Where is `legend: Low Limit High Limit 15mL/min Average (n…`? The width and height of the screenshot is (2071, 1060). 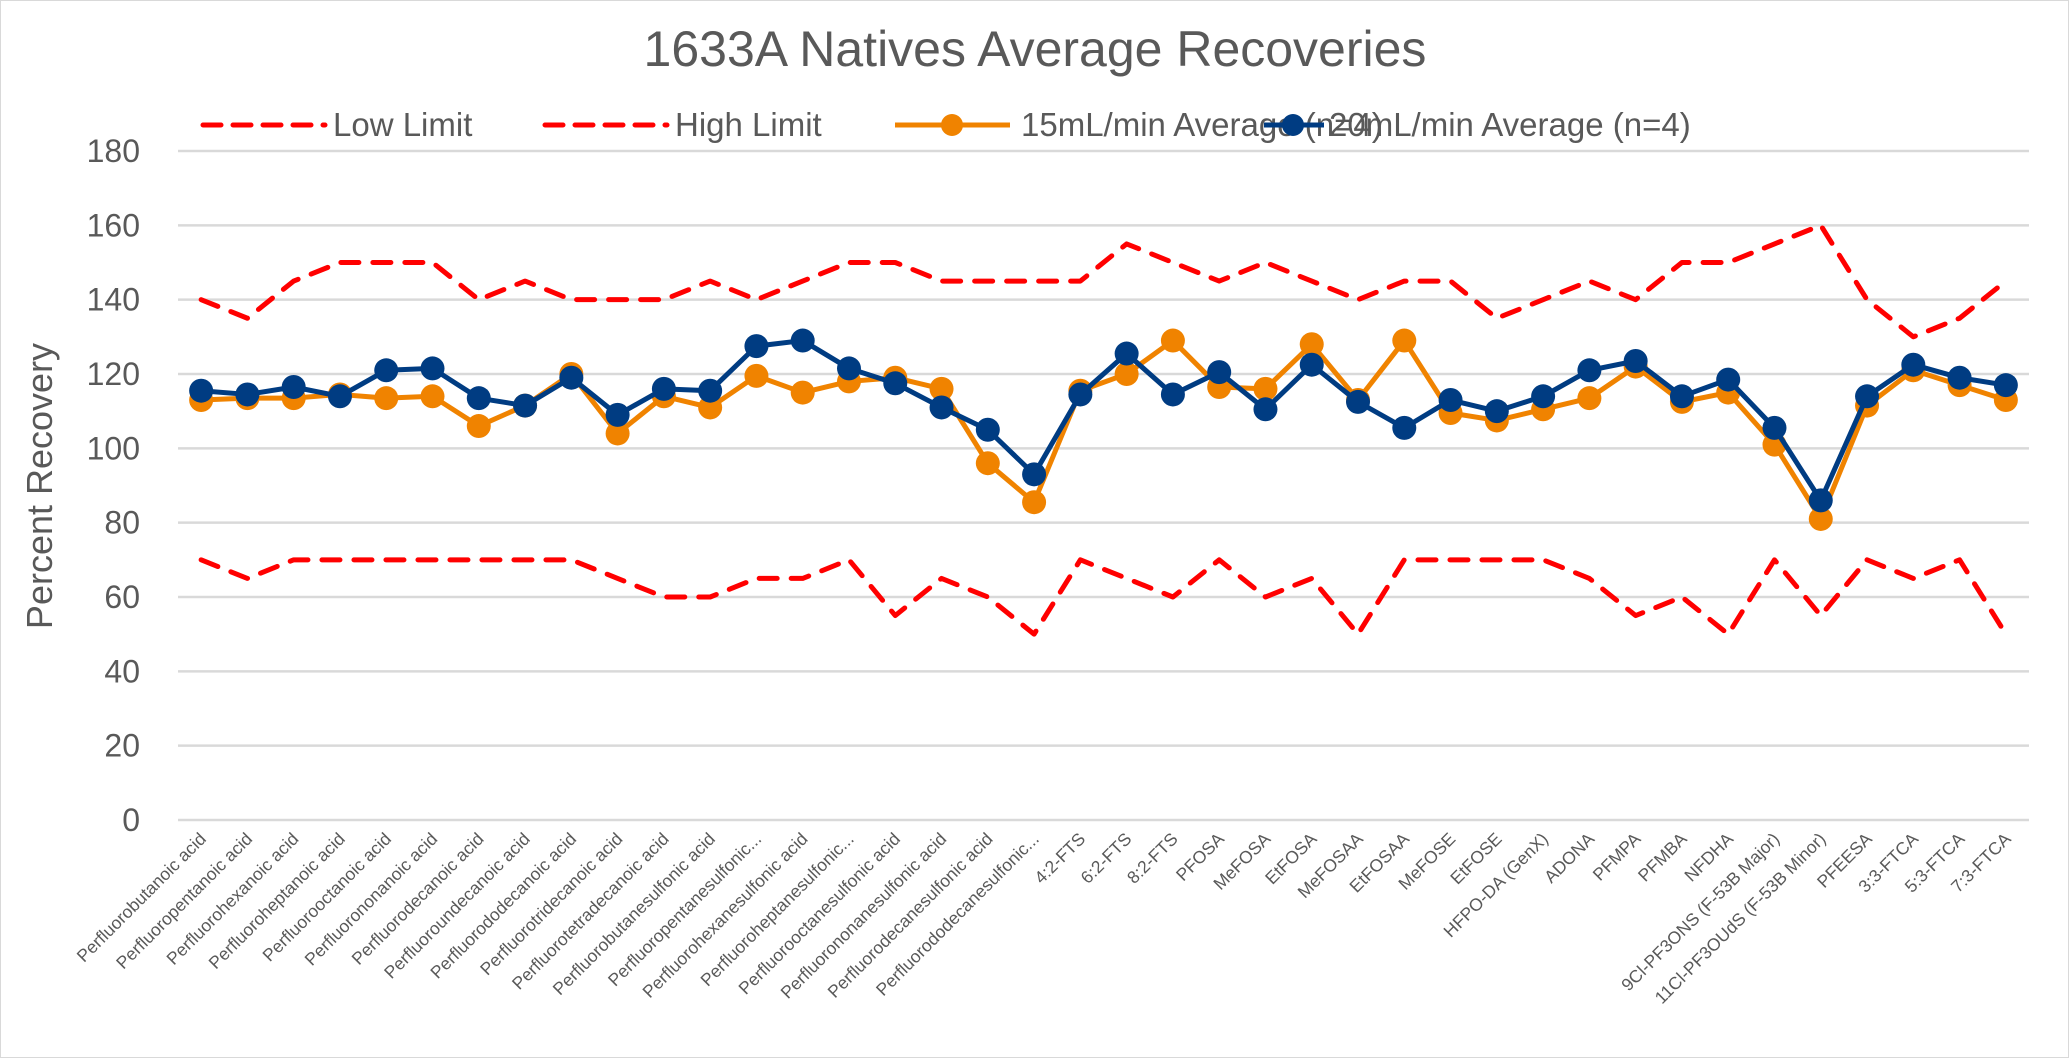 legend: Low Limit High Limit 15mL/min Average (n… is located at coordinates (945, 124).